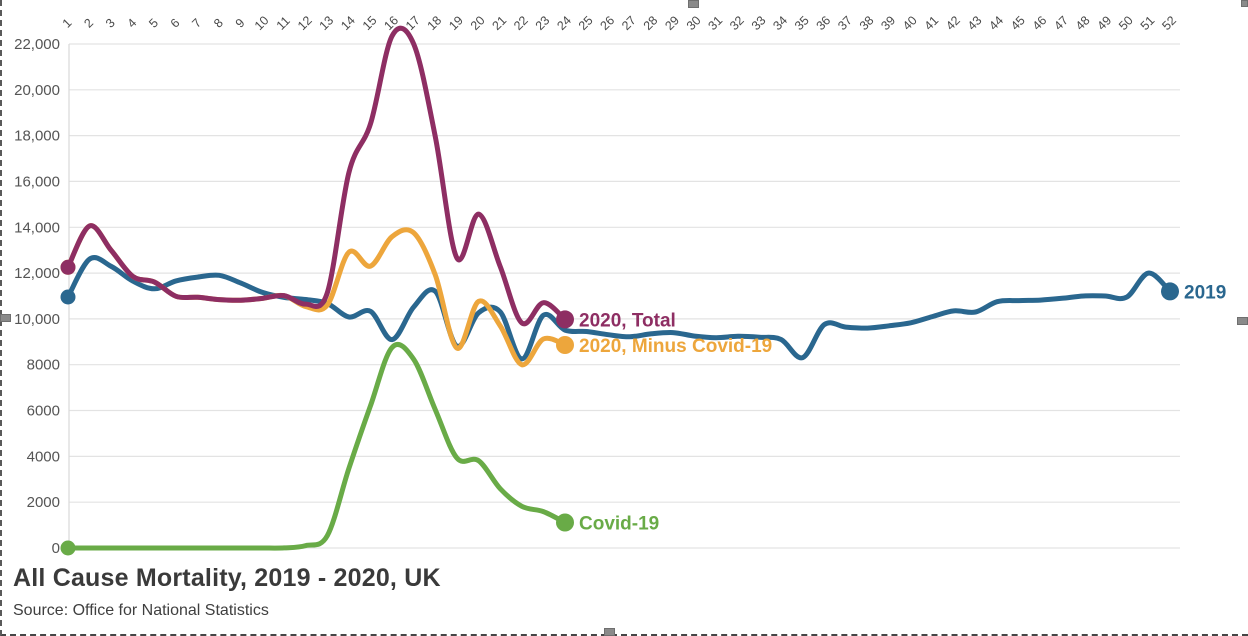 This screenshot has height=636, width=1248. What do you see at coordinates (43, 456) in the screenshot?
I see `y-tick-label: 4000` at bounding box center [43, 456].